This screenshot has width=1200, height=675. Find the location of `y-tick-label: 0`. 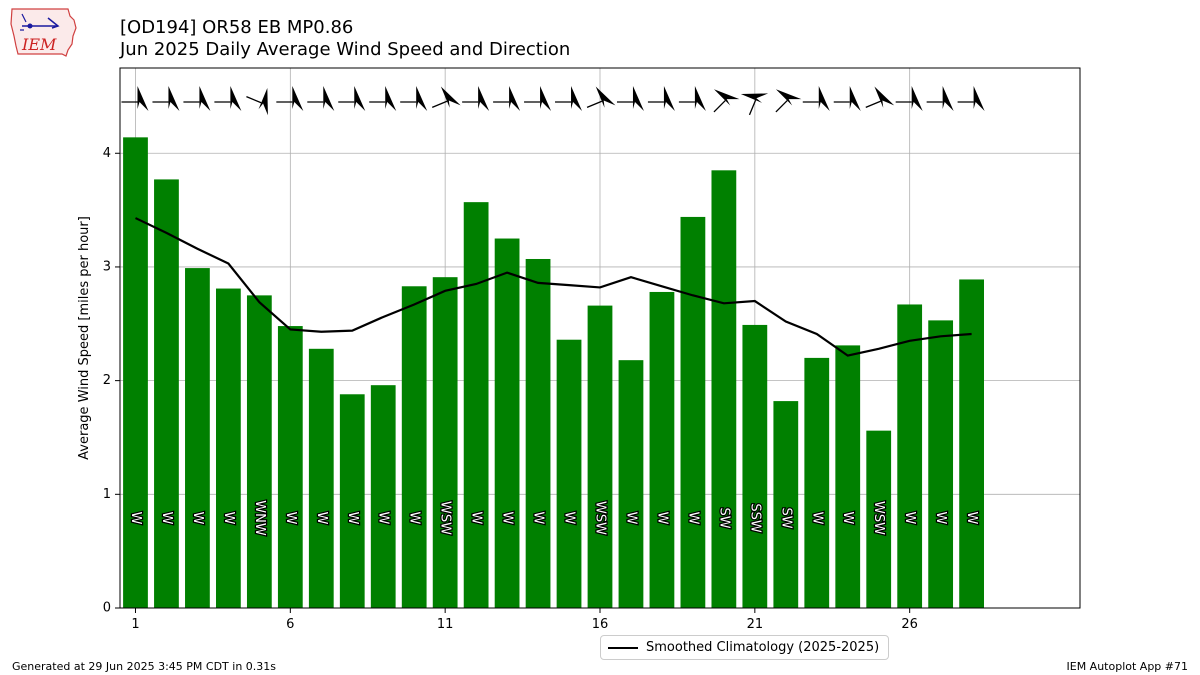

y-tick-label: 0 is located at coordinates (107, 608).